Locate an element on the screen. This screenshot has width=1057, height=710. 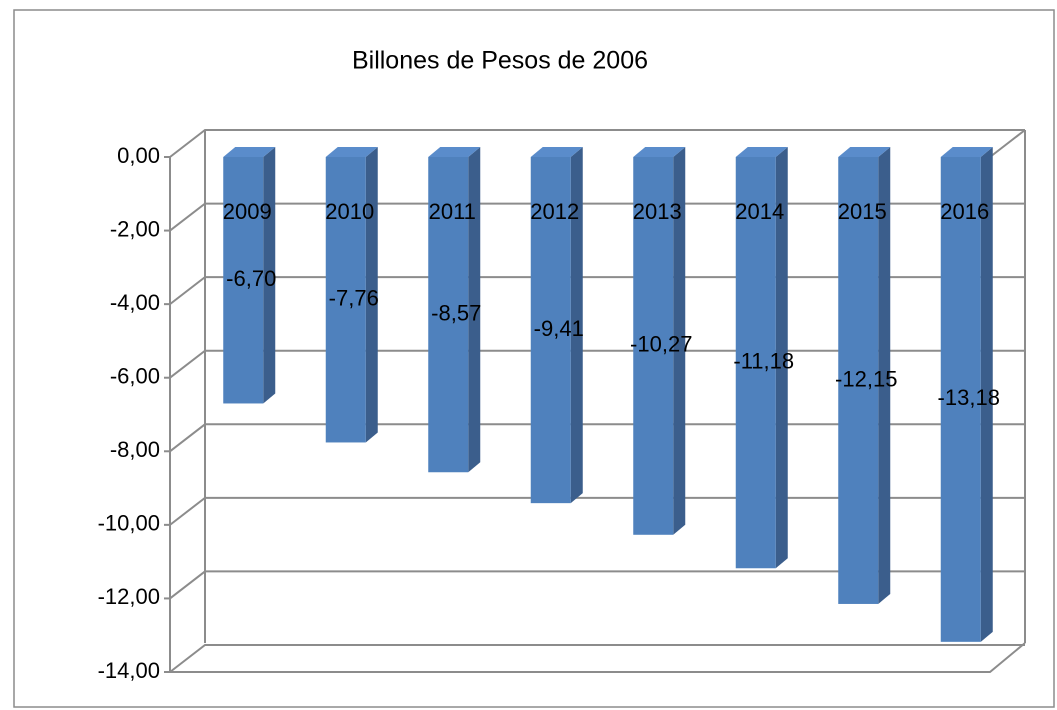
y-tick-label: -8,00 is located at coordinates (135, 449).